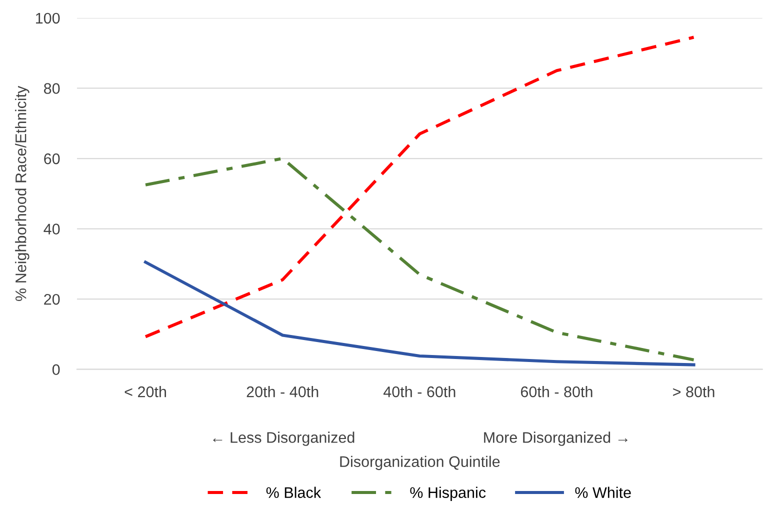 This screenshot has width=770, height=513. Describe the element at coordinates (448, 494) in the screenshot. I see `legend-label: % Hispanic` at that location.